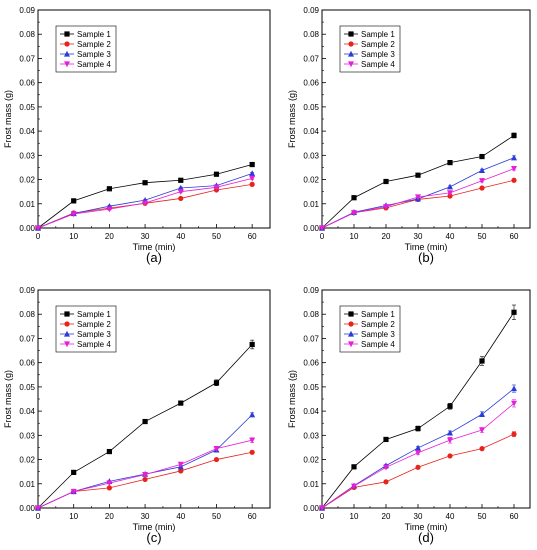 The width and height of the screenshot is (537, 550). Describe the element at coordinates (514, 236) in the screenshot. I see `x-tick-label: 60` at that location.